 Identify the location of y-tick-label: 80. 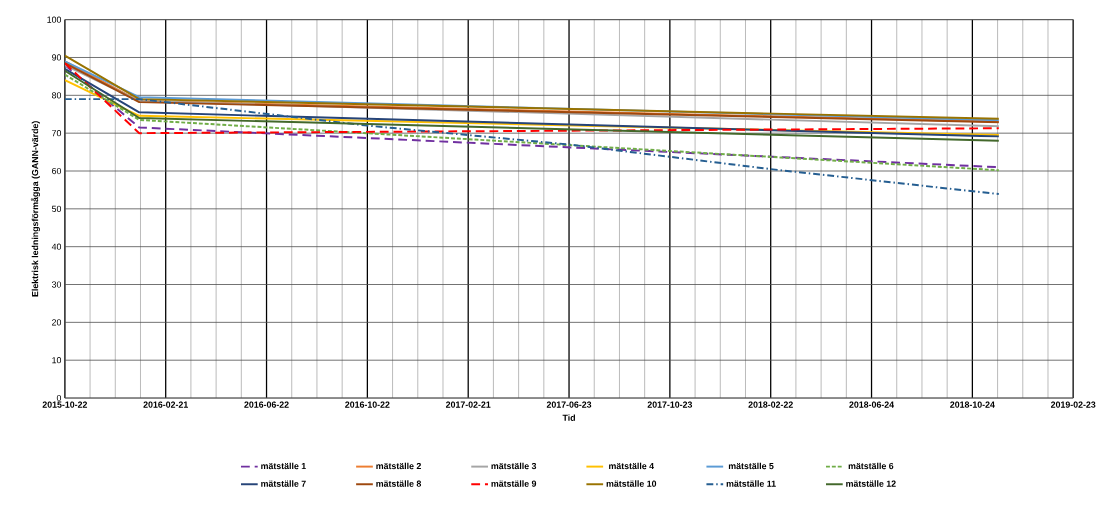
(56, 95).